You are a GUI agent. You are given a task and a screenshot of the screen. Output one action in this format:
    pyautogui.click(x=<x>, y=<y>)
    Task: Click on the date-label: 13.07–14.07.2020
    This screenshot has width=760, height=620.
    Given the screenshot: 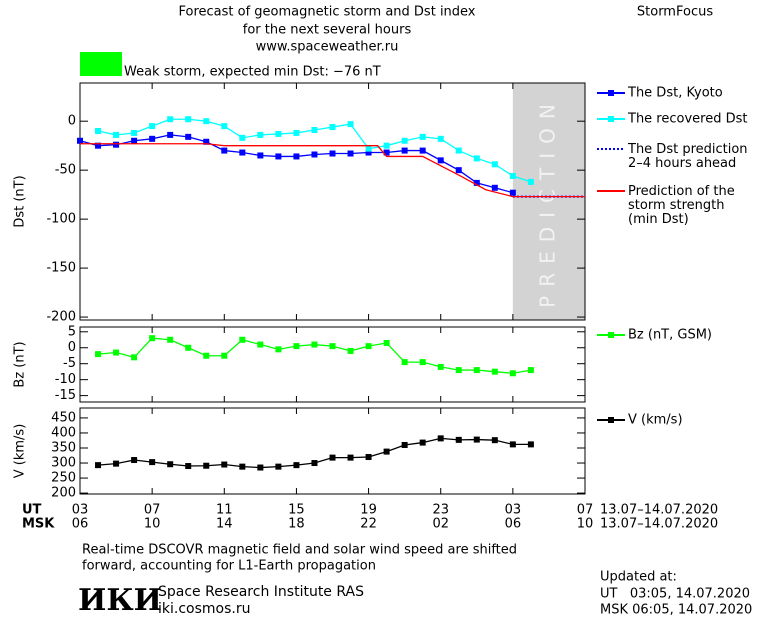 What is the action you would take?
    pyautogui.click(x=659, y=510)
    